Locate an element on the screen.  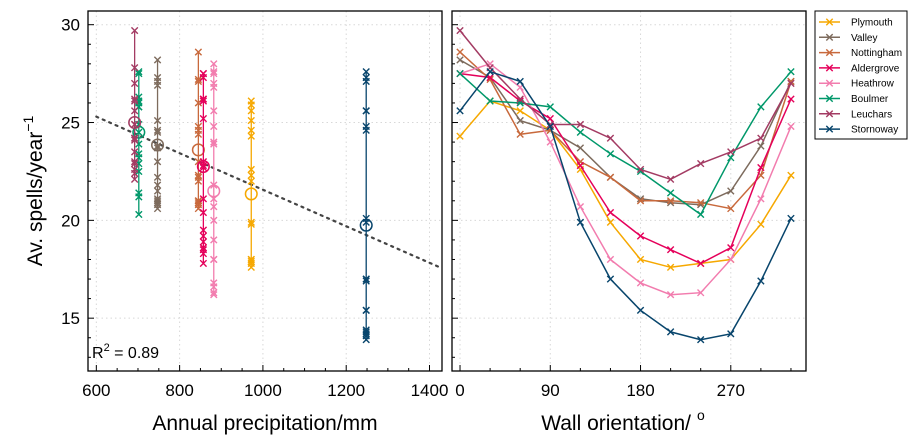
x-tick-label: 800 is located at coordinates (179, 390).